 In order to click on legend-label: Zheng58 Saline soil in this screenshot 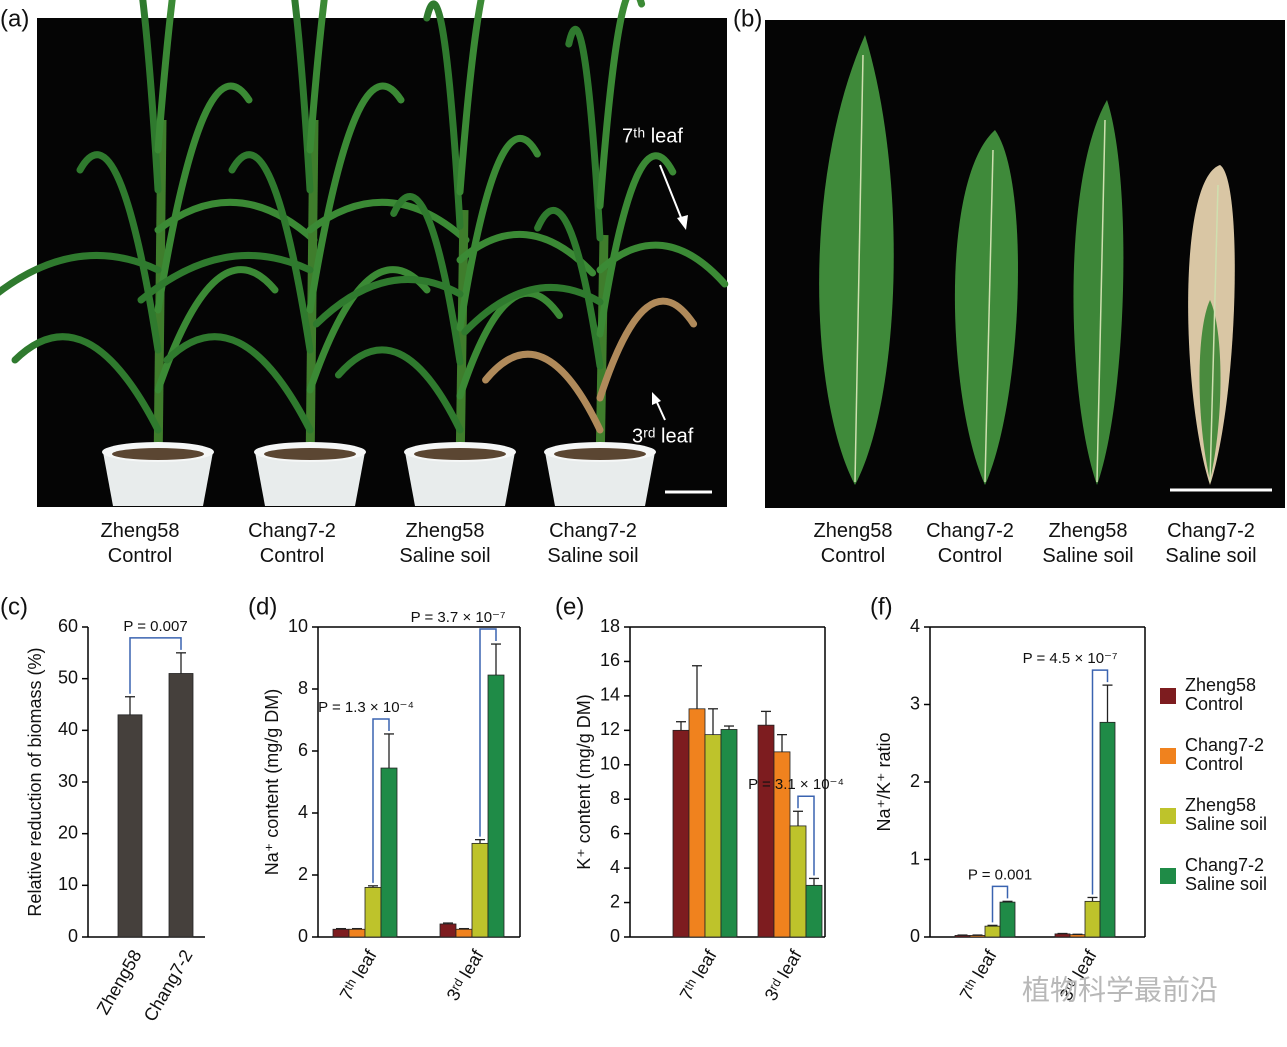, I will do `click(1226, 814)`.